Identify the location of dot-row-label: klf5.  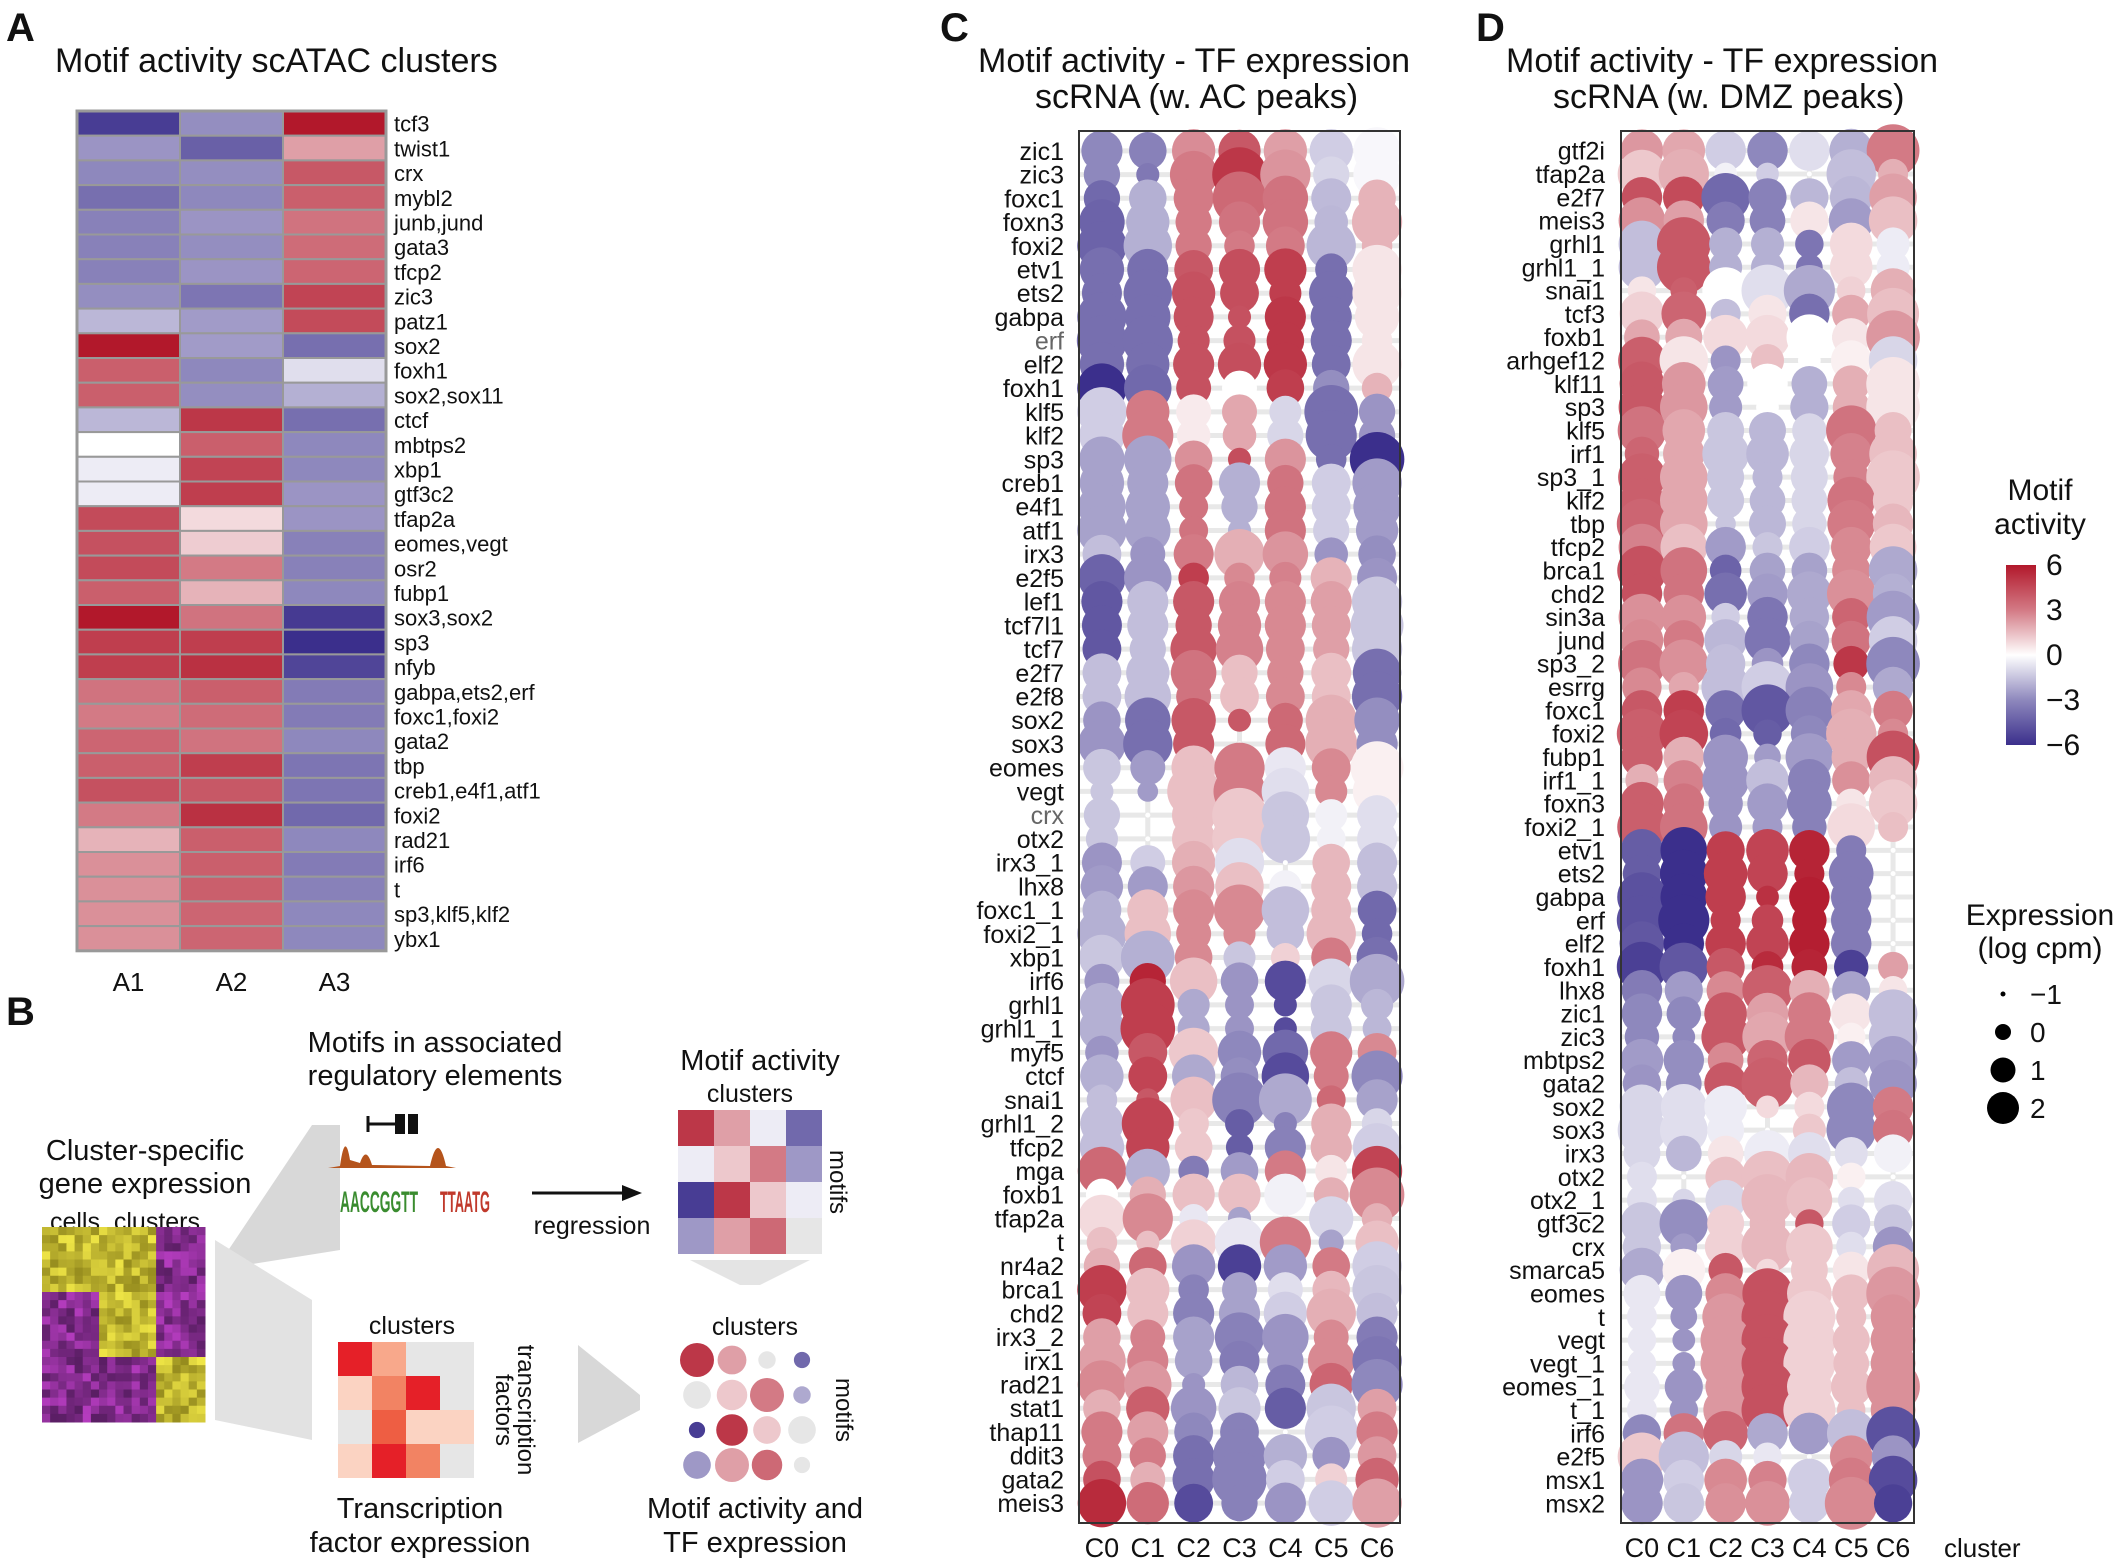
(1044, 413).